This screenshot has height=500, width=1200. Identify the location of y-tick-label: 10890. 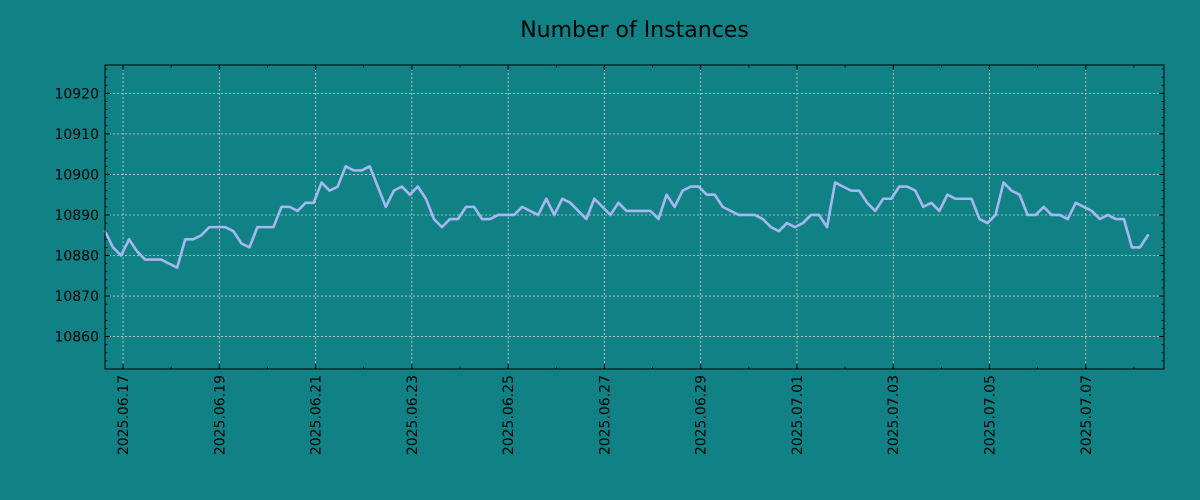
(76, 216).